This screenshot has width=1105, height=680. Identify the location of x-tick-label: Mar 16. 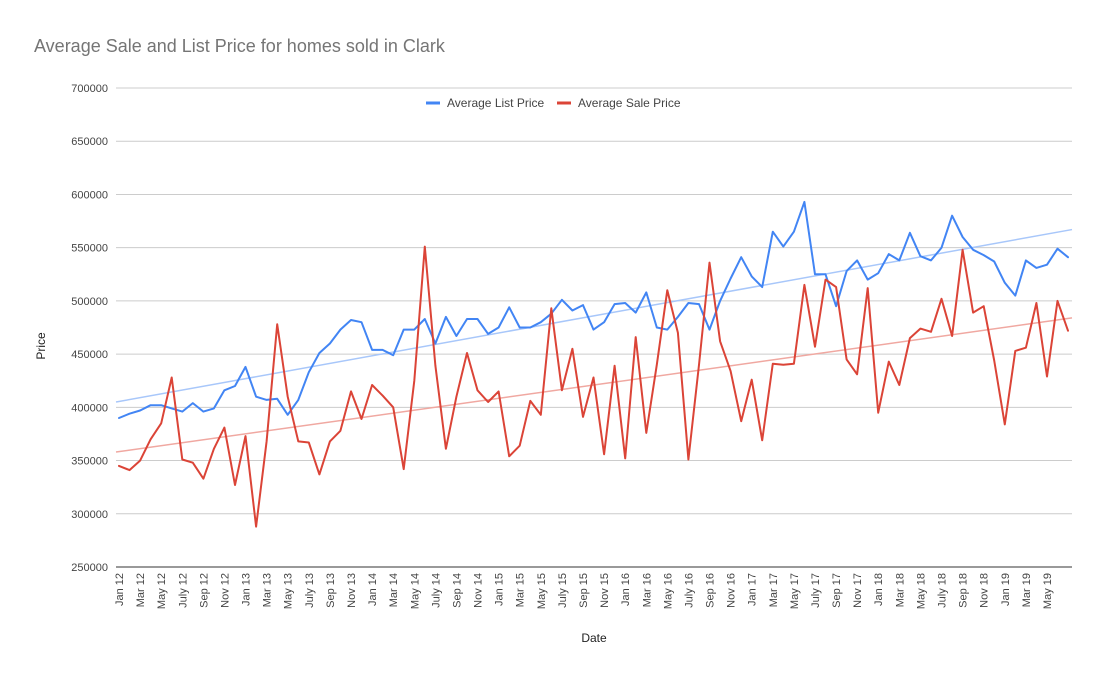
(647, 590).